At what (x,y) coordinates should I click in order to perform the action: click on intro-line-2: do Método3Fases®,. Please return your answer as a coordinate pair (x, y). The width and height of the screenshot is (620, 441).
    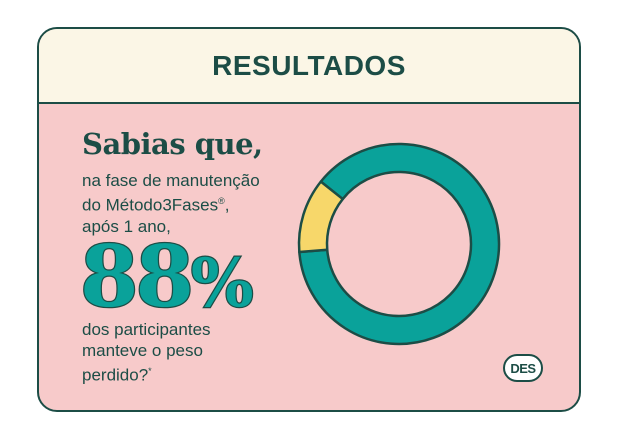
    Looking at the image, I should click on (171, 203).